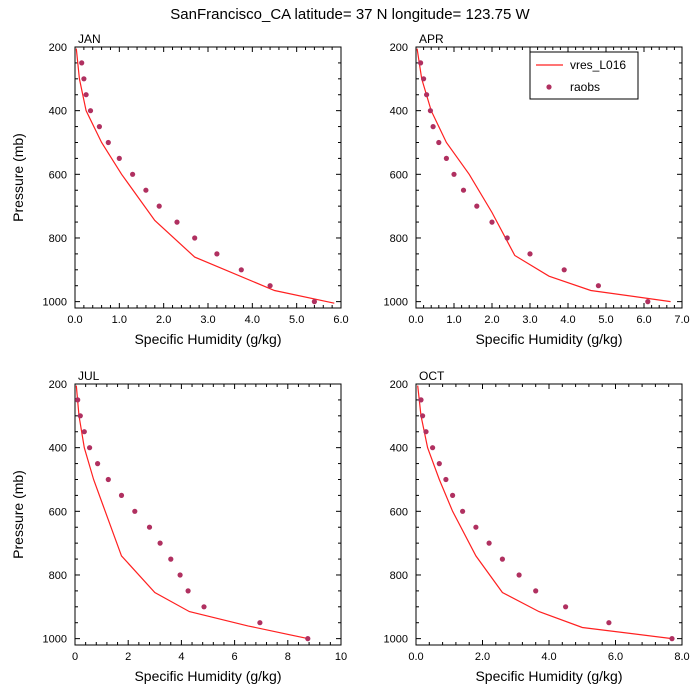 The height and width of the screenshot is (700, 700). What do you see at coordinates (585, 87) in the screenshot?
I see `legend-label-obs: raobs` at bounding box center [585, 87].